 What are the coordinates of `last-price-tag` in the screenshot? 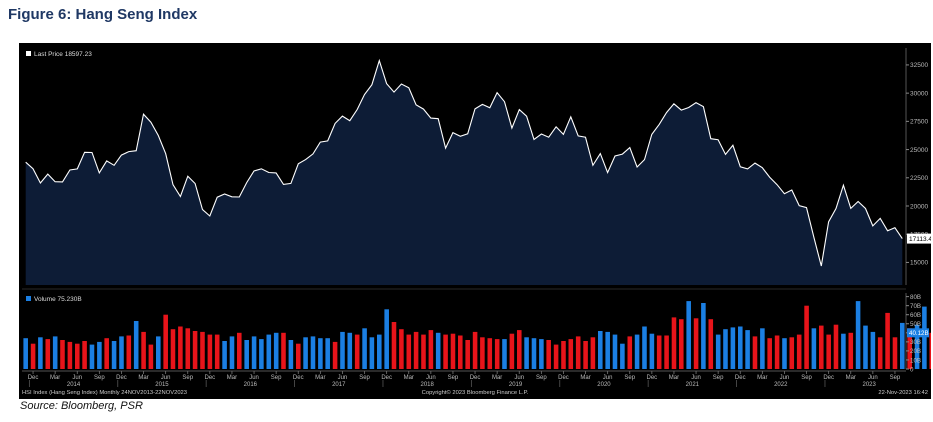 It's located at (919, 238).